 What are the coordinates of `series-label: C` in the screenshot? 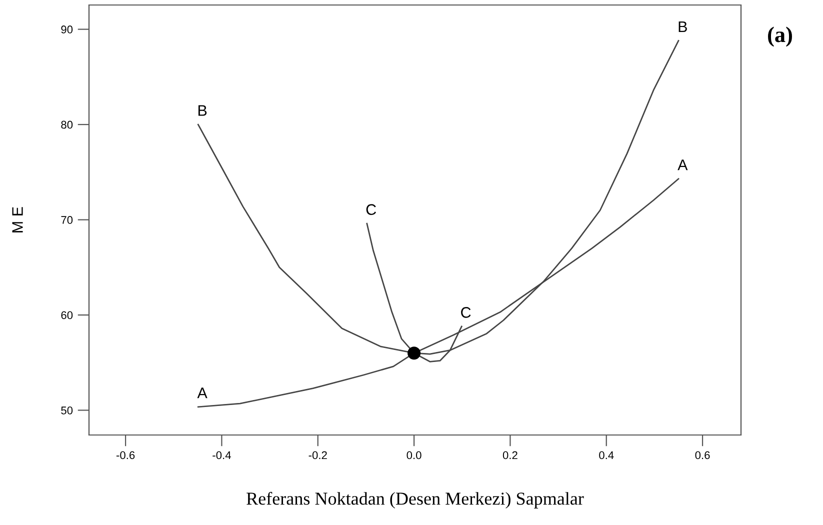 It's located at (371, 209).